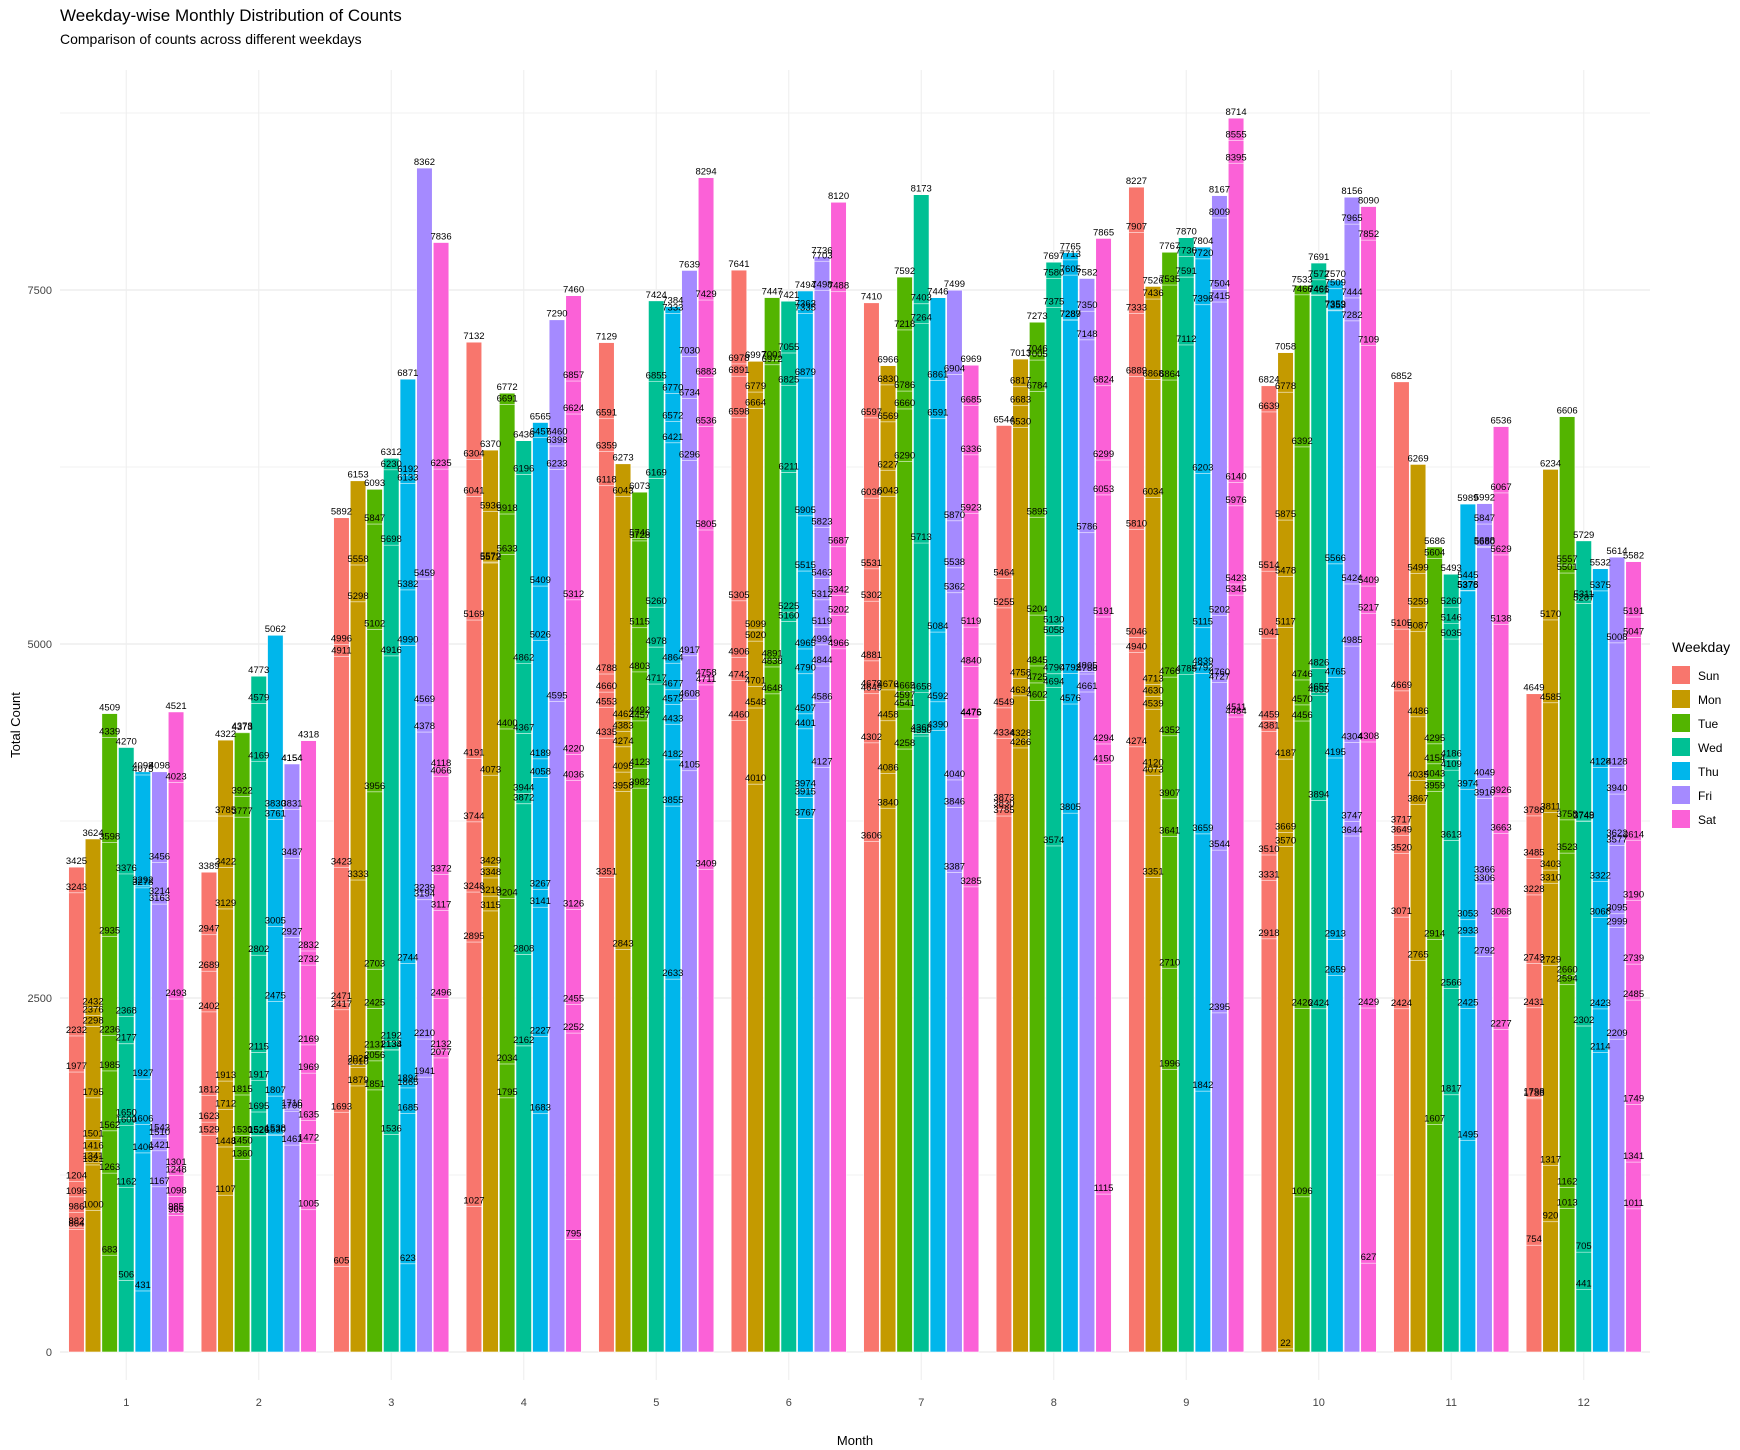  I want to click on data-label: 6861, so click(937, 374).